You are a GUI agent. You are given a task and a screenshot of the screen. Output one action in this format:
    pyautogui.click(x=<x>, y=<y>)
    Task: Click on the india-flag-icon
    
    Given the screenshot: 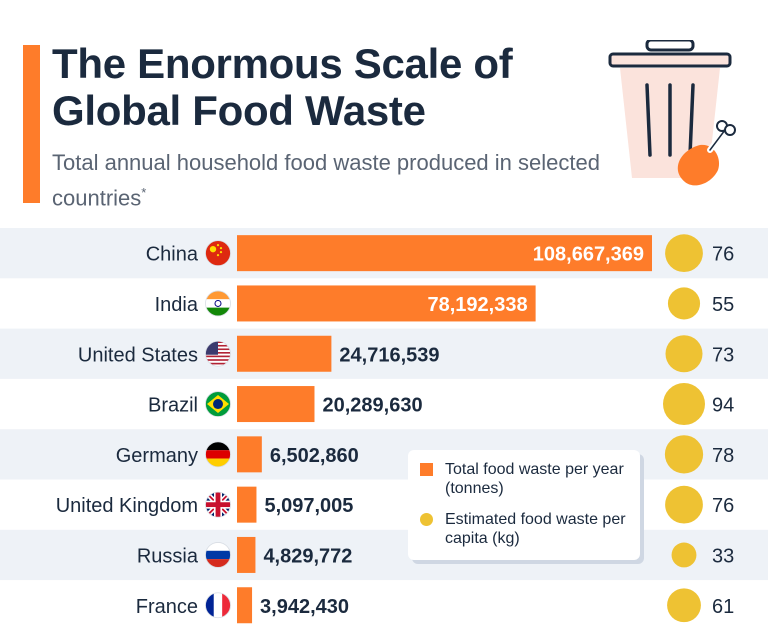 What is the action you would take?
    pyautogui.click(x=218, y=303)
    